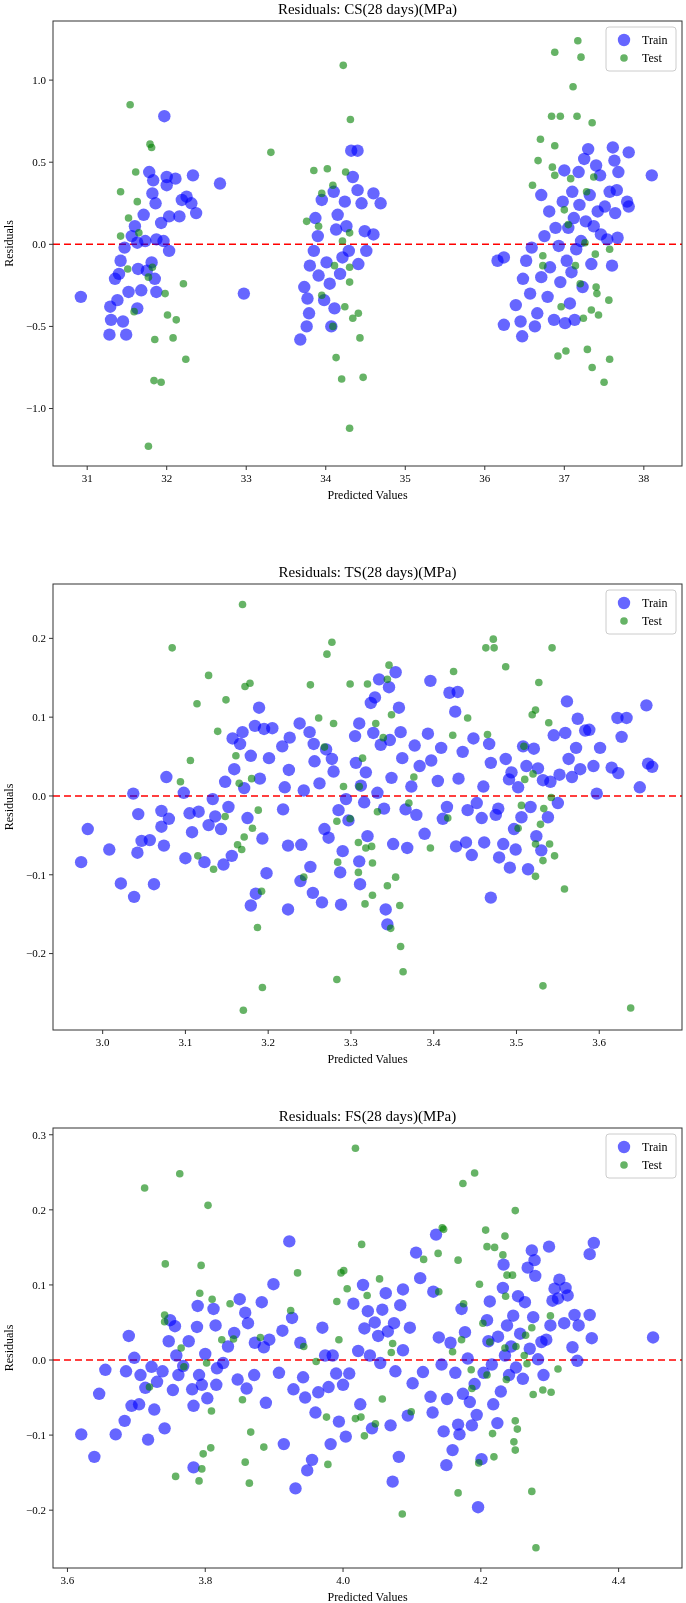 The width and height of the screenshot is (686, 1603). What do you see at coordinates (516, 1042) in the screenshot?
I see `x-tick-label: 3.5` at bounding box center [516, 1042].